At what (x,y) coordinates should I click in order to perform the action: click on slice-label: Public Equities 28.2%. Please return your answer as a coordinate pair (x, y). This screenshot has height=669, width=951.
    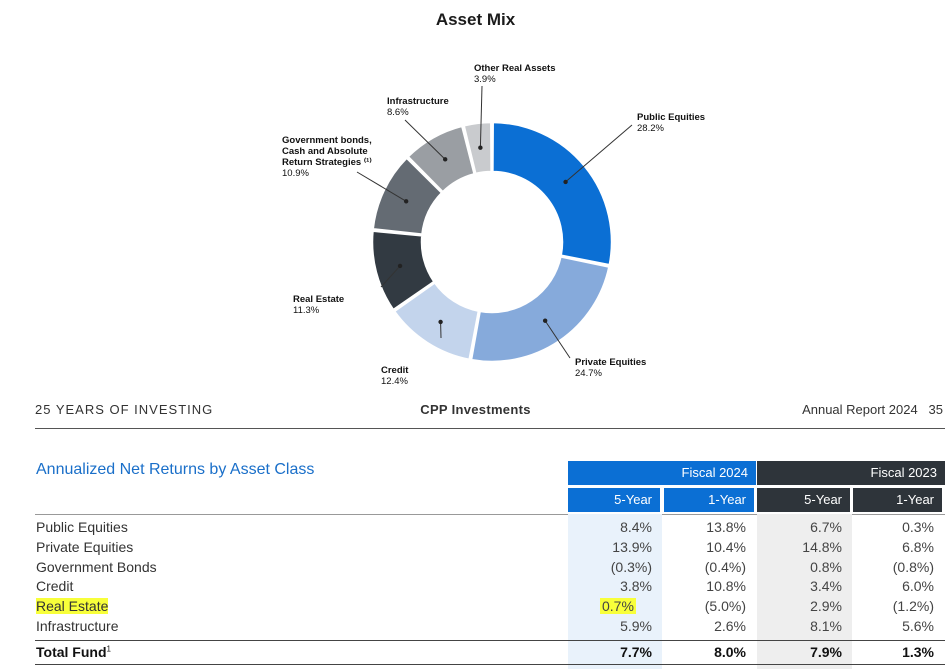
    Looking at the image, I should click on (671, 123).